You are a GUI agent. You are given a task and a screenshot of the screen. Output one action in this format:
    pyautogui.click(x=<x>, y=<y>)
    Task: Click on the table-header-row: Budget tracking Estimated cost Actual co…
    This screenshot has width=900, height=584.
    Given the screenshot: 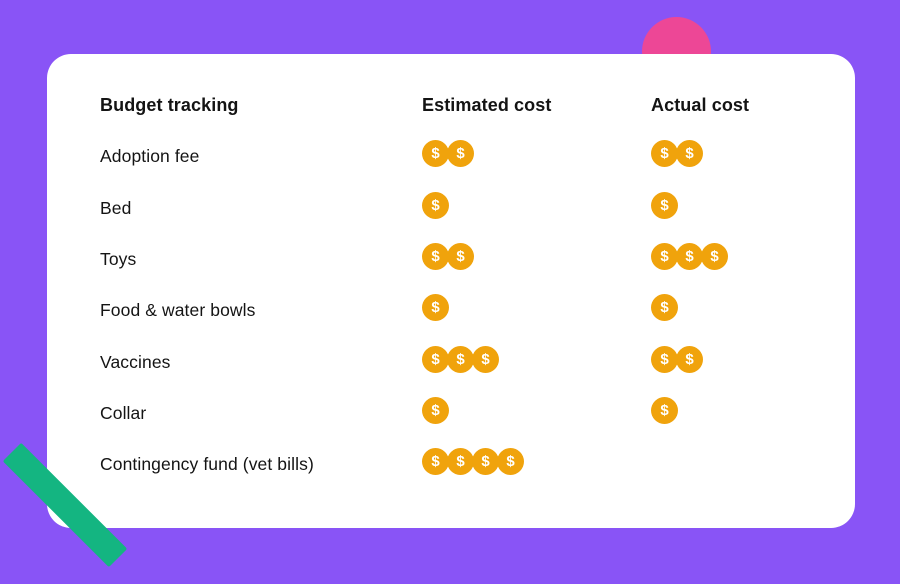 What is the action you would take?
    pyautogui.click(x=469, y=105)
    